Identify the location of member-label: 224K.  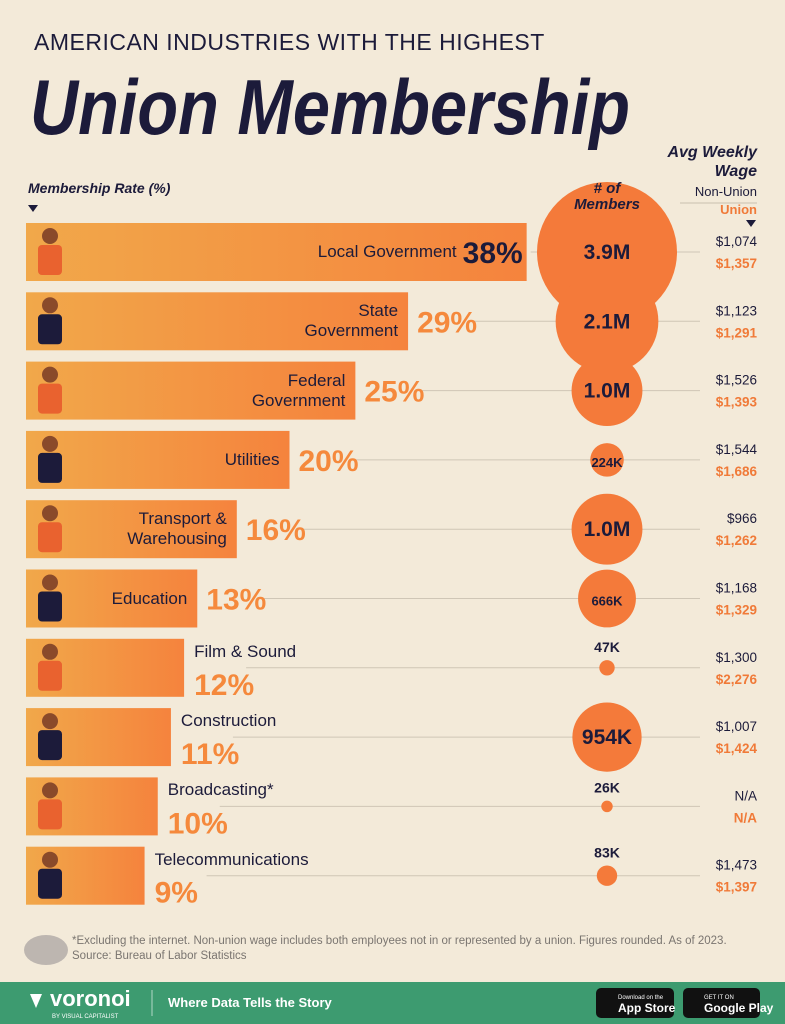
(607, 462).